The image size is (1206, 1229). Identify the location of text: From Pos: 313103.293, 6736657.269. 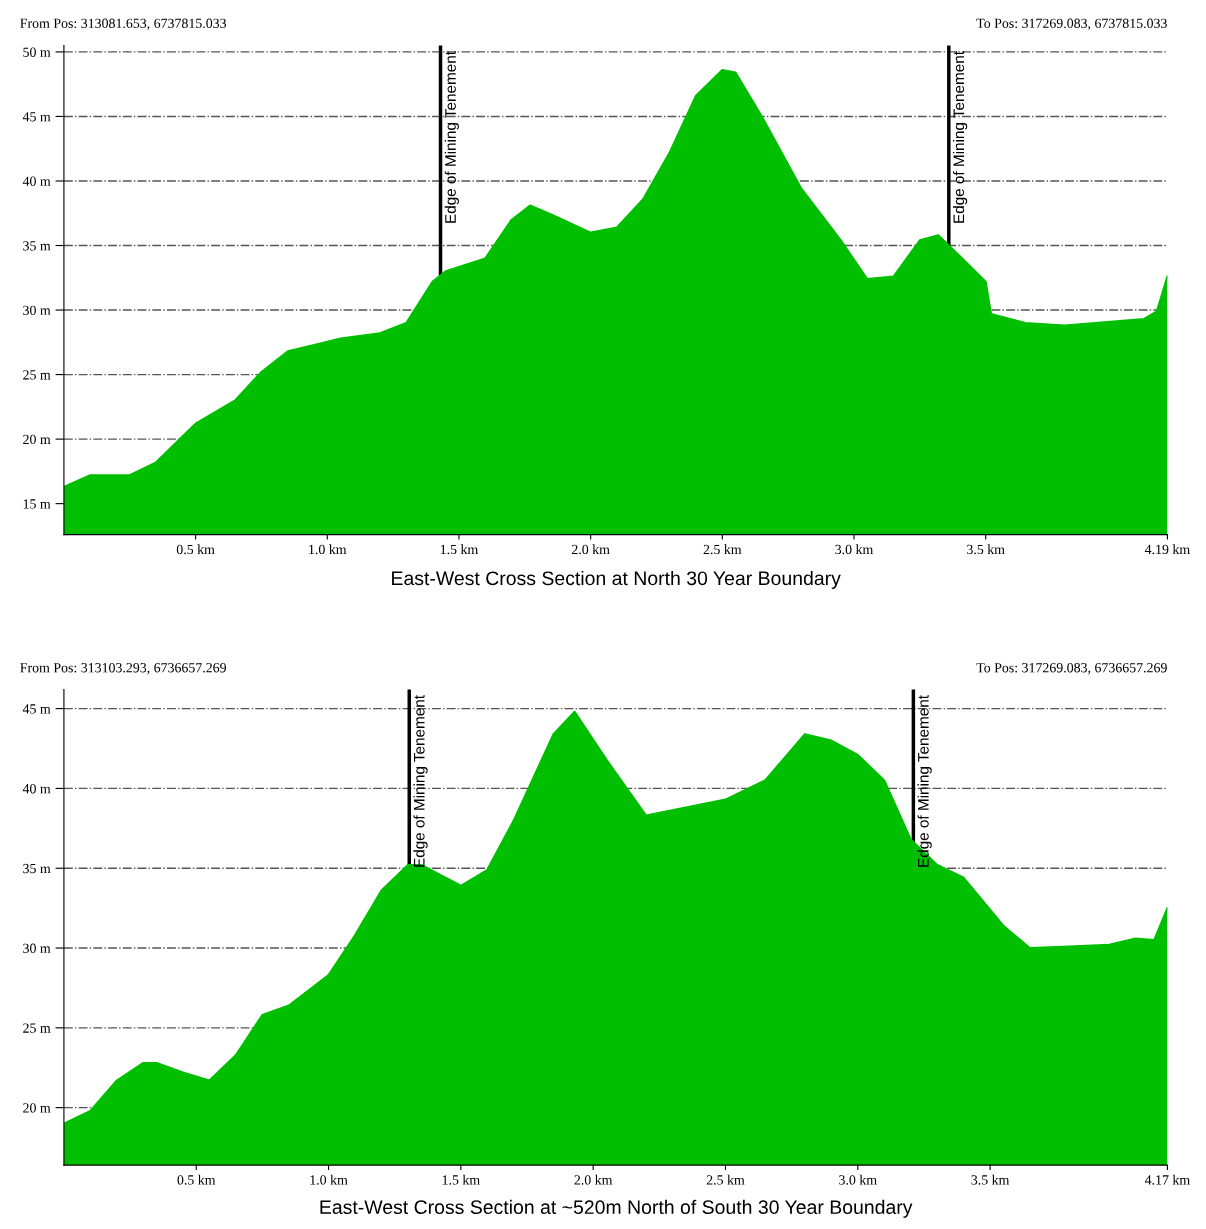
(123, 669).